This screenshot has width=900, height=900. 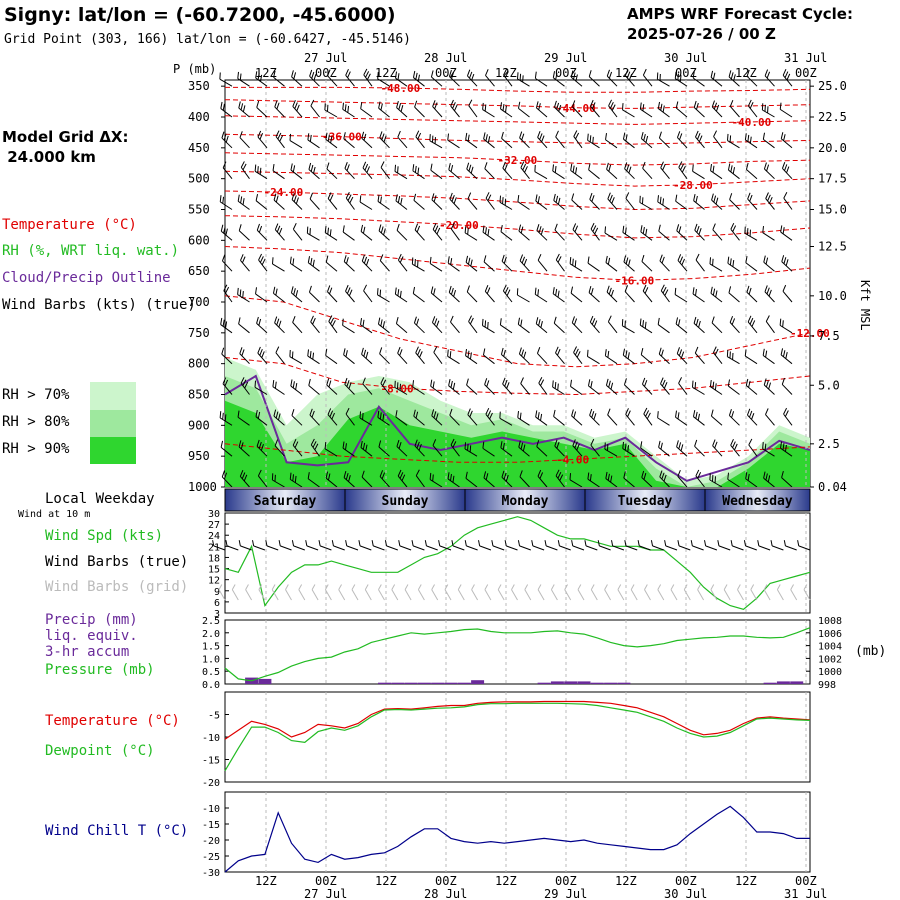 What do you see at coordinates (338, 545) in the screenshot?
I see `surface-wind-barb-true` at bounding box center [338, 545].